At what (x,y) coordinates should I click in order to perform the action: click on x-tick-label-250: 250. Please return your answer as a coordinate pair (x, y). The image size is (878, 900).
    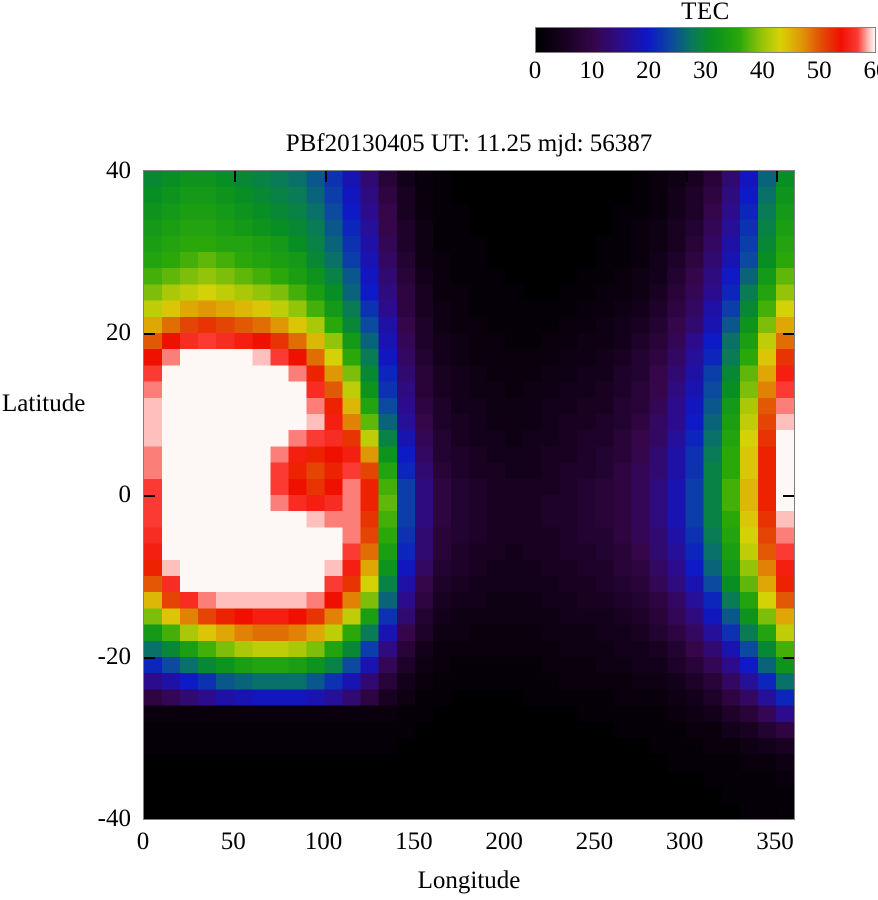
    Looking at the image, I should click on (594, 841).